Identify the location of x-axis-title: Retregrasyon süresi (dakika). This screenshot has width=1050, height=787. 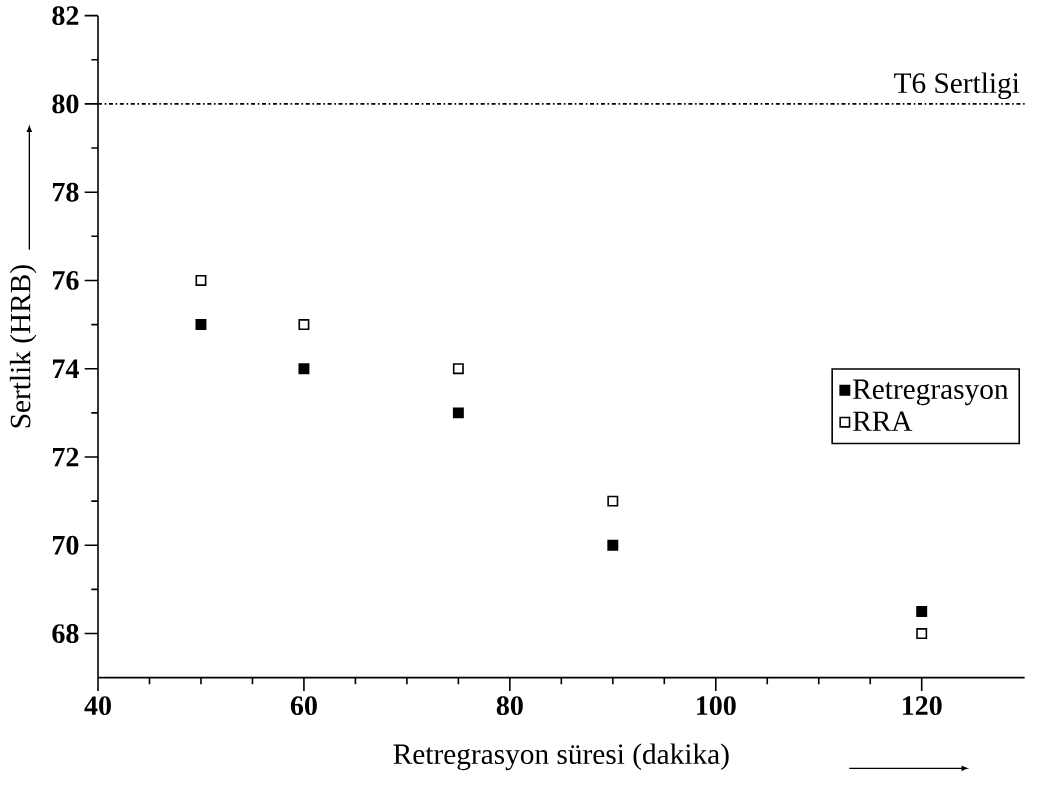
(561, 757).